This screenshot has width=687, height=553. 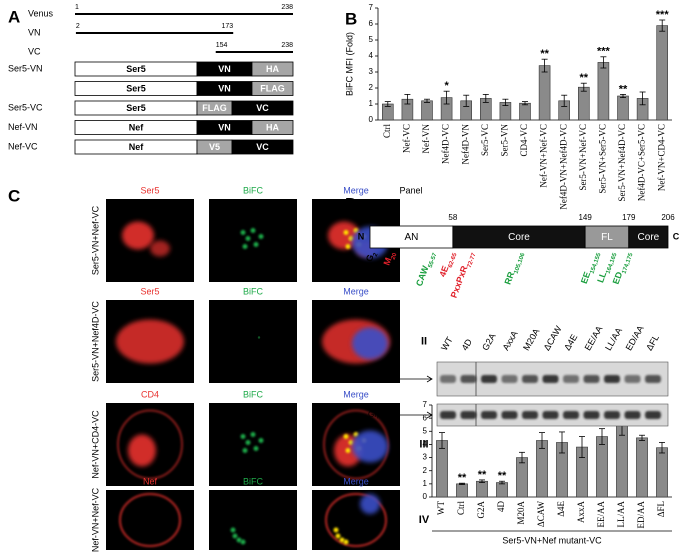 What do you see at coordinates (519, 263) in the screenshot?
I see `motif-residues: 105,106` at bounding box center [519, 263].